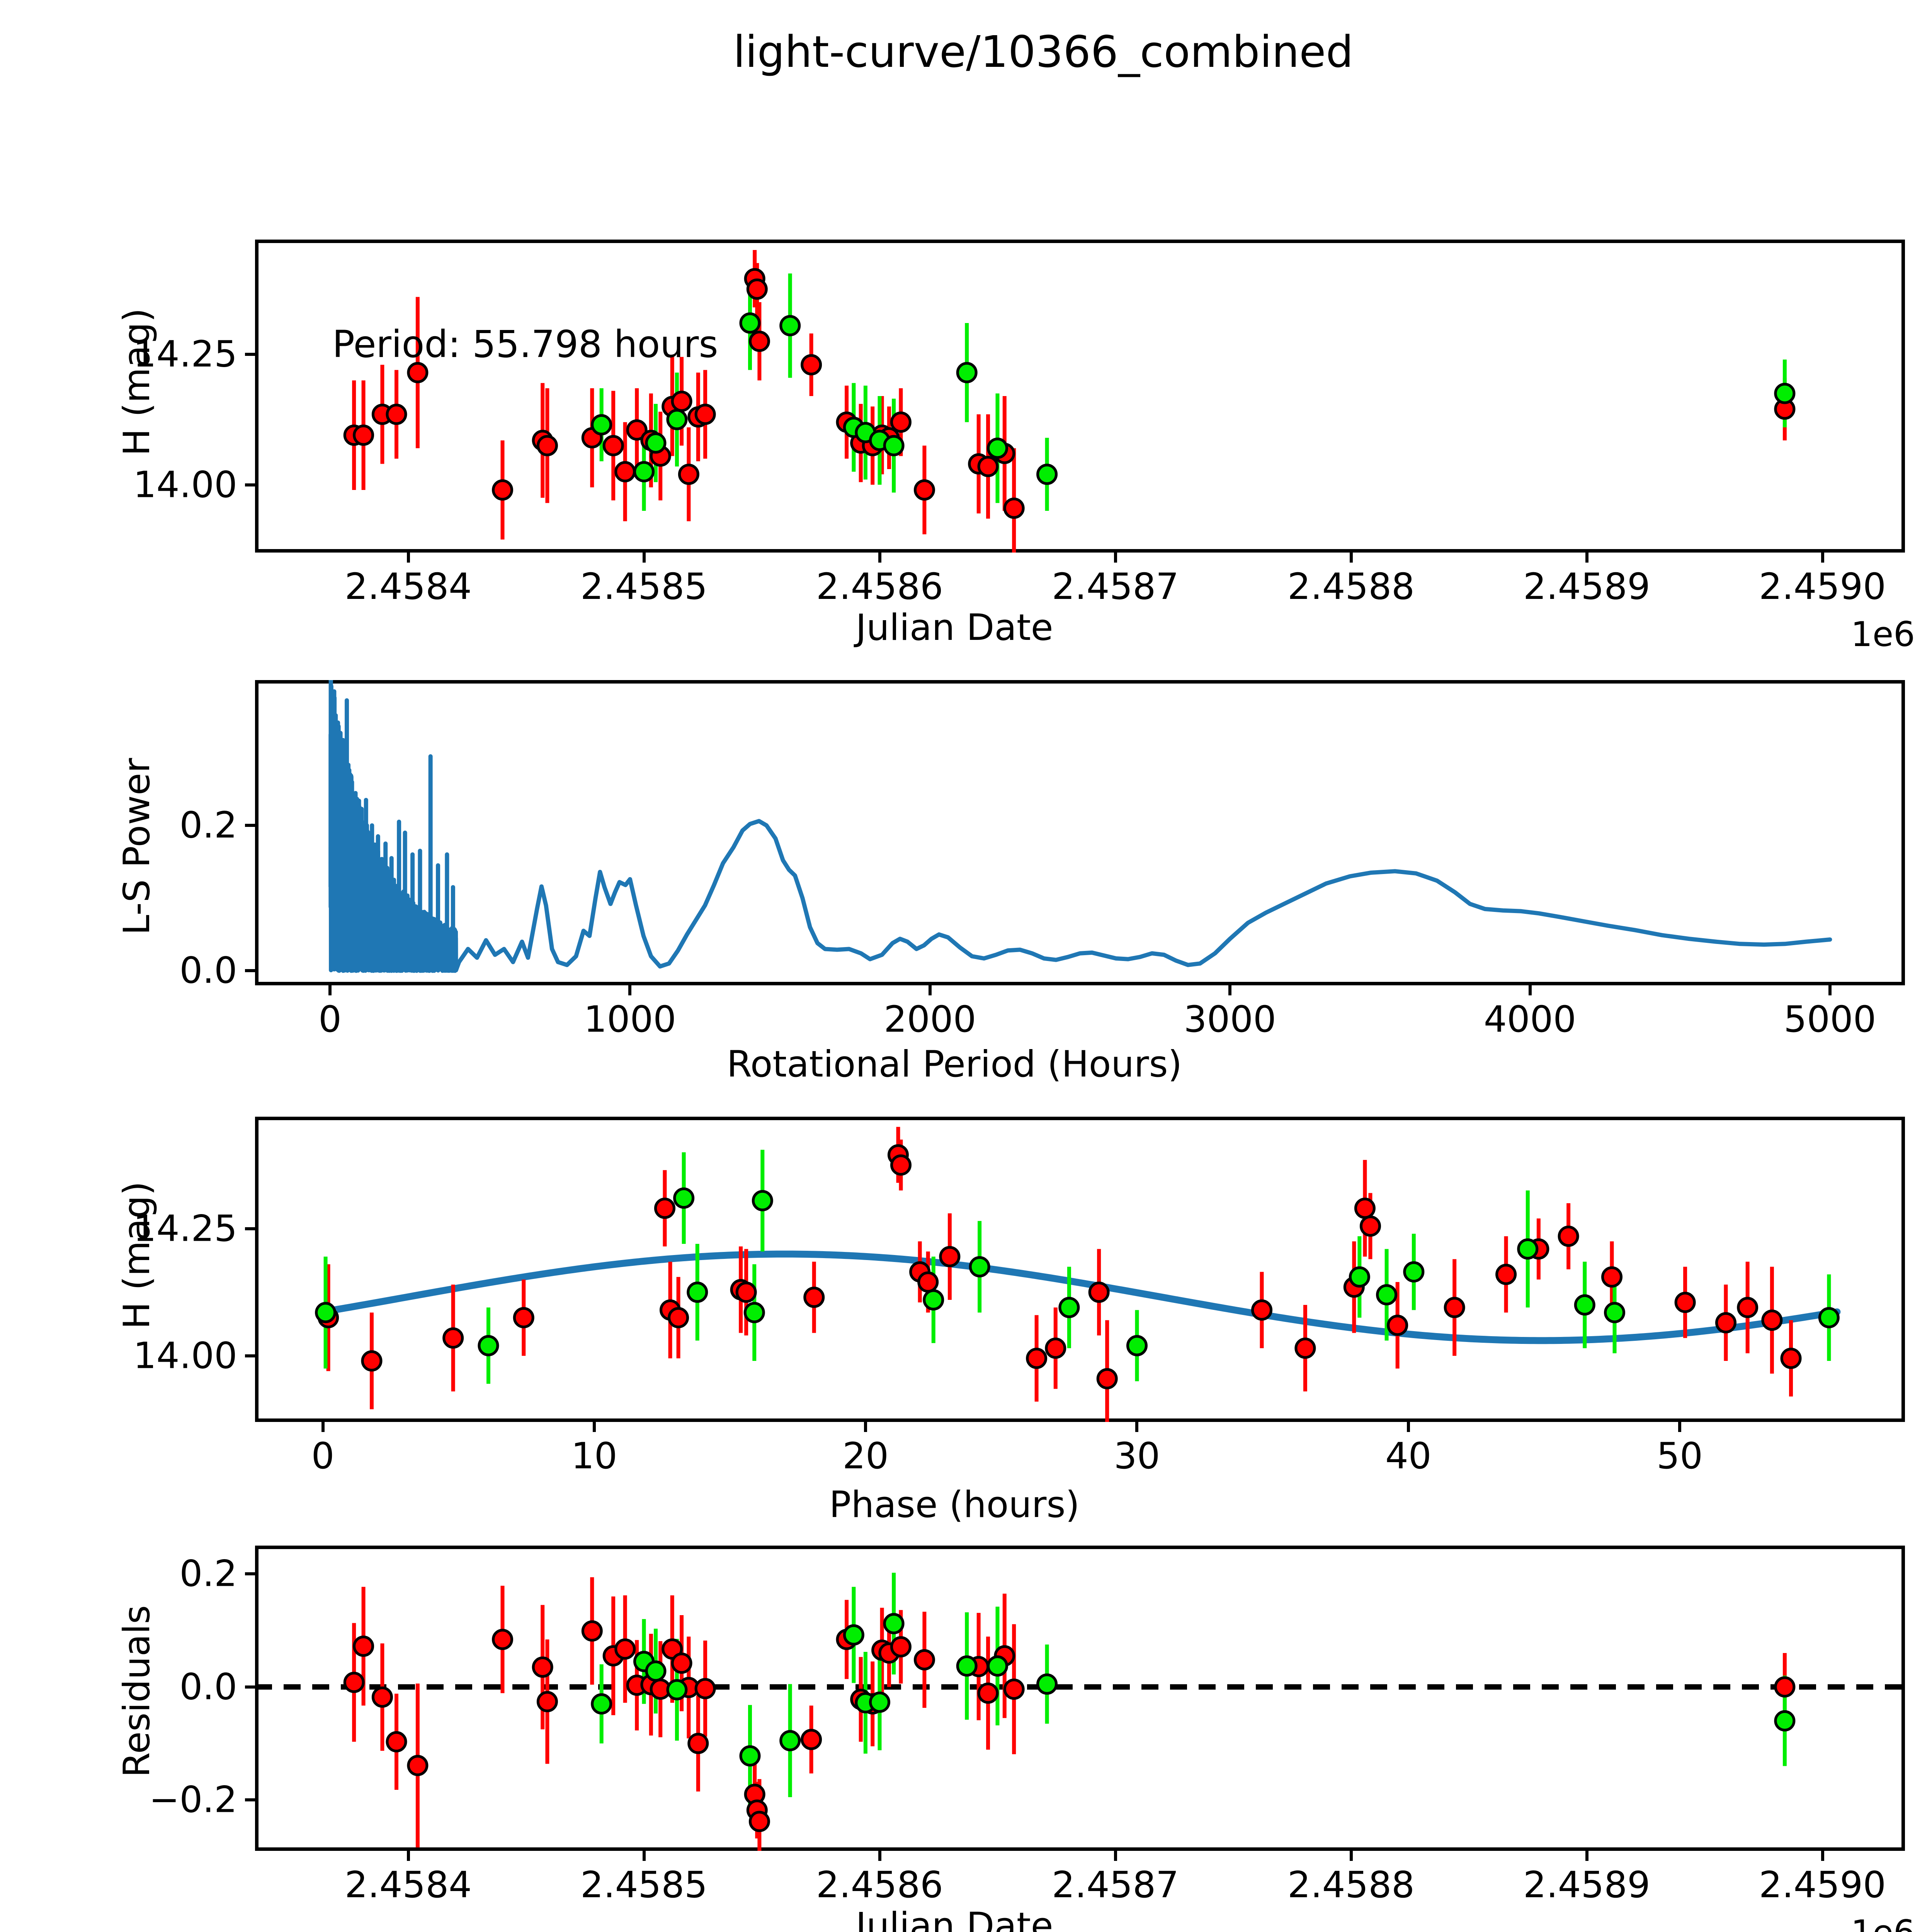 The height and width of the screenshot is (1932, 1932). I want to click on residuals-xtick-label: 2.4588, so click(1351, 1885).